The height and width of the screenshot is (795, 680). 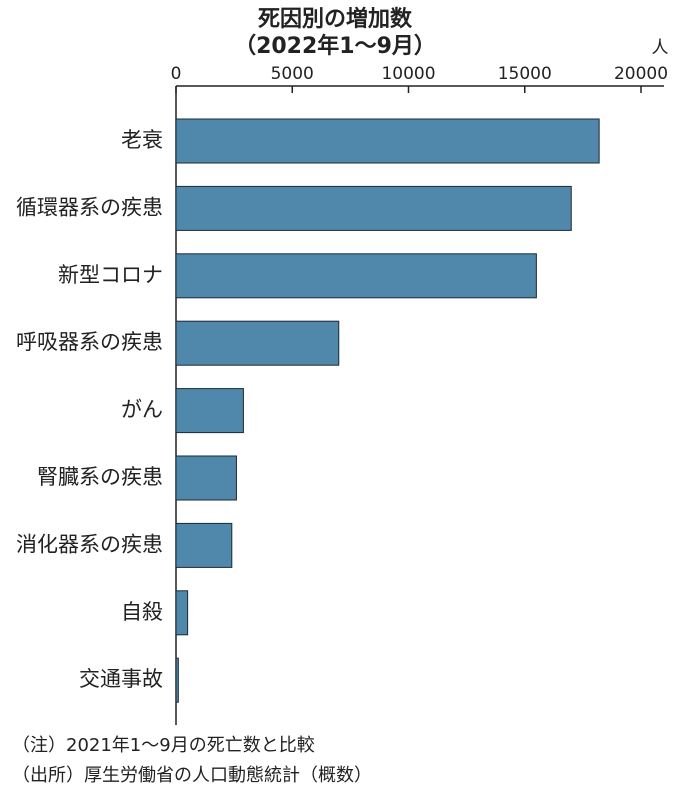 What do you see at coordinates (660, 48) in the screenshot?
I see `unit-label: 人` at bounding box center [660, 48].